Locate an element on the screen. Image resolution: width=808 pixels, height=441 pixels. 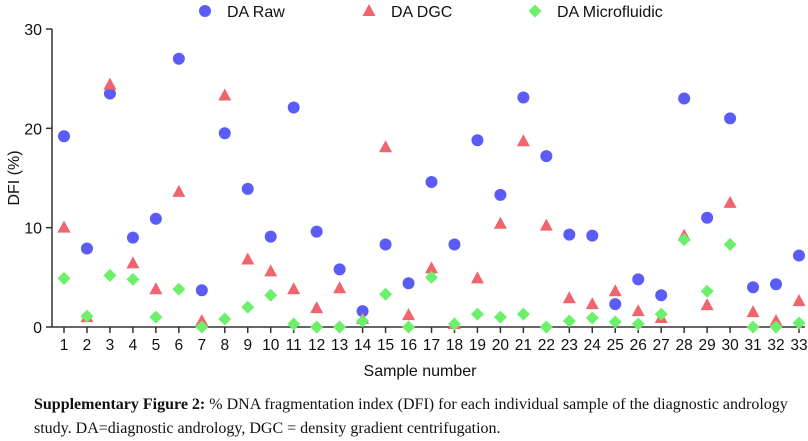
x-tick-label: 28 is located at coordinates (684, 345).